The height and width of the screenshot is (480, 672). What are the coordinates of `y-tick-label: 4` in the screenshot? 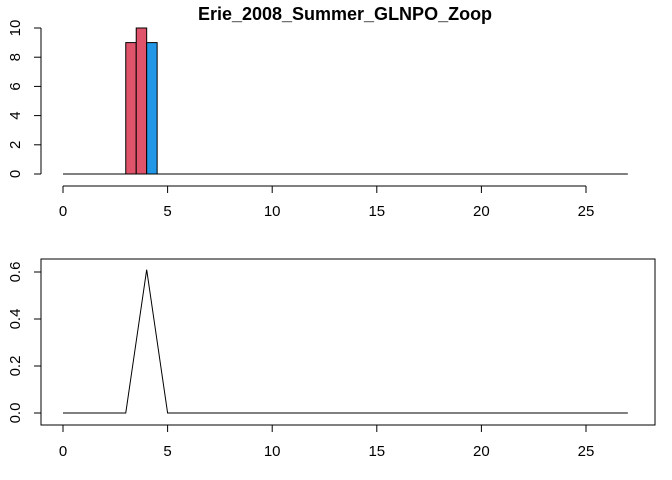 It's located at (15, 115).